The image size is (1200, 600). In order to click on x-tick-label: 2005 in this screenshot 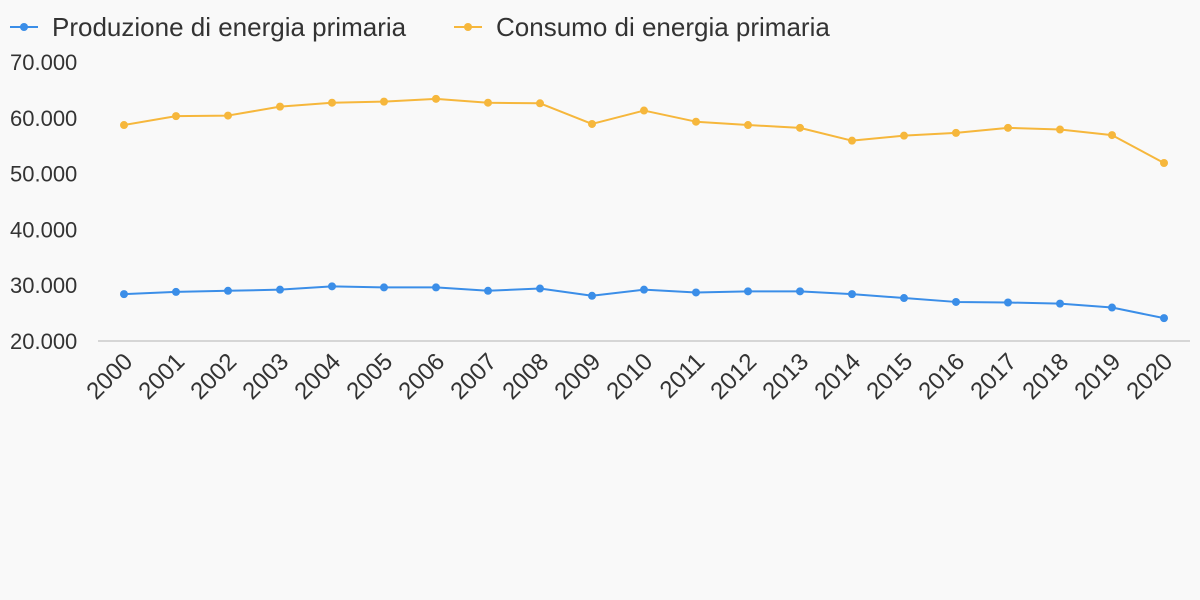, I will do `click(369, 376)`.